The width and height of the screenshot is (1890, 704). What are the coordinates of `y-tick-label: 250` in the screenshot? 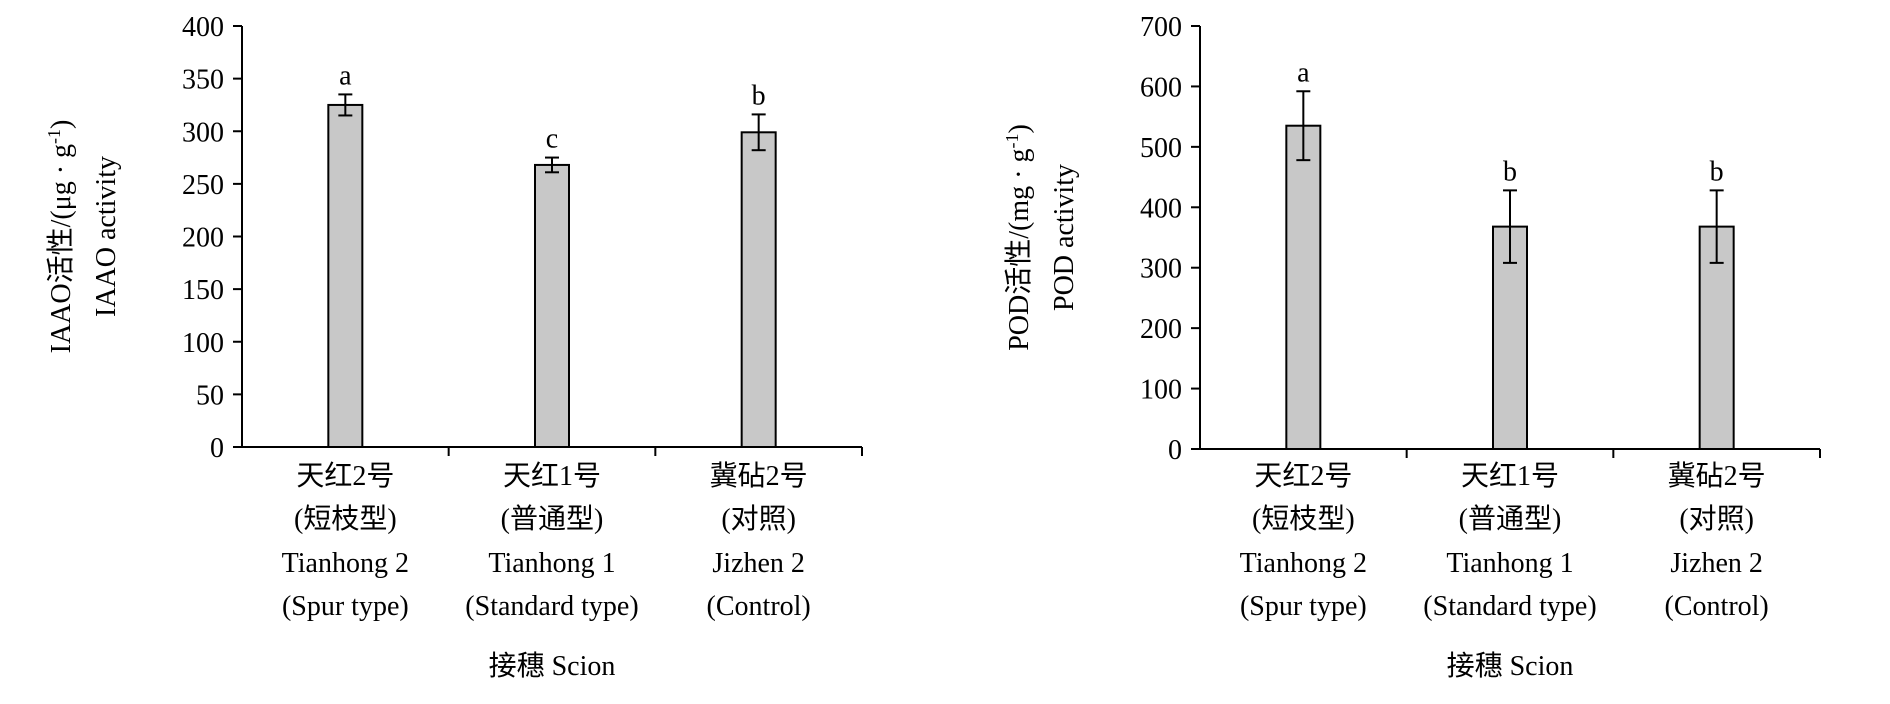 It's located at (203, 185).